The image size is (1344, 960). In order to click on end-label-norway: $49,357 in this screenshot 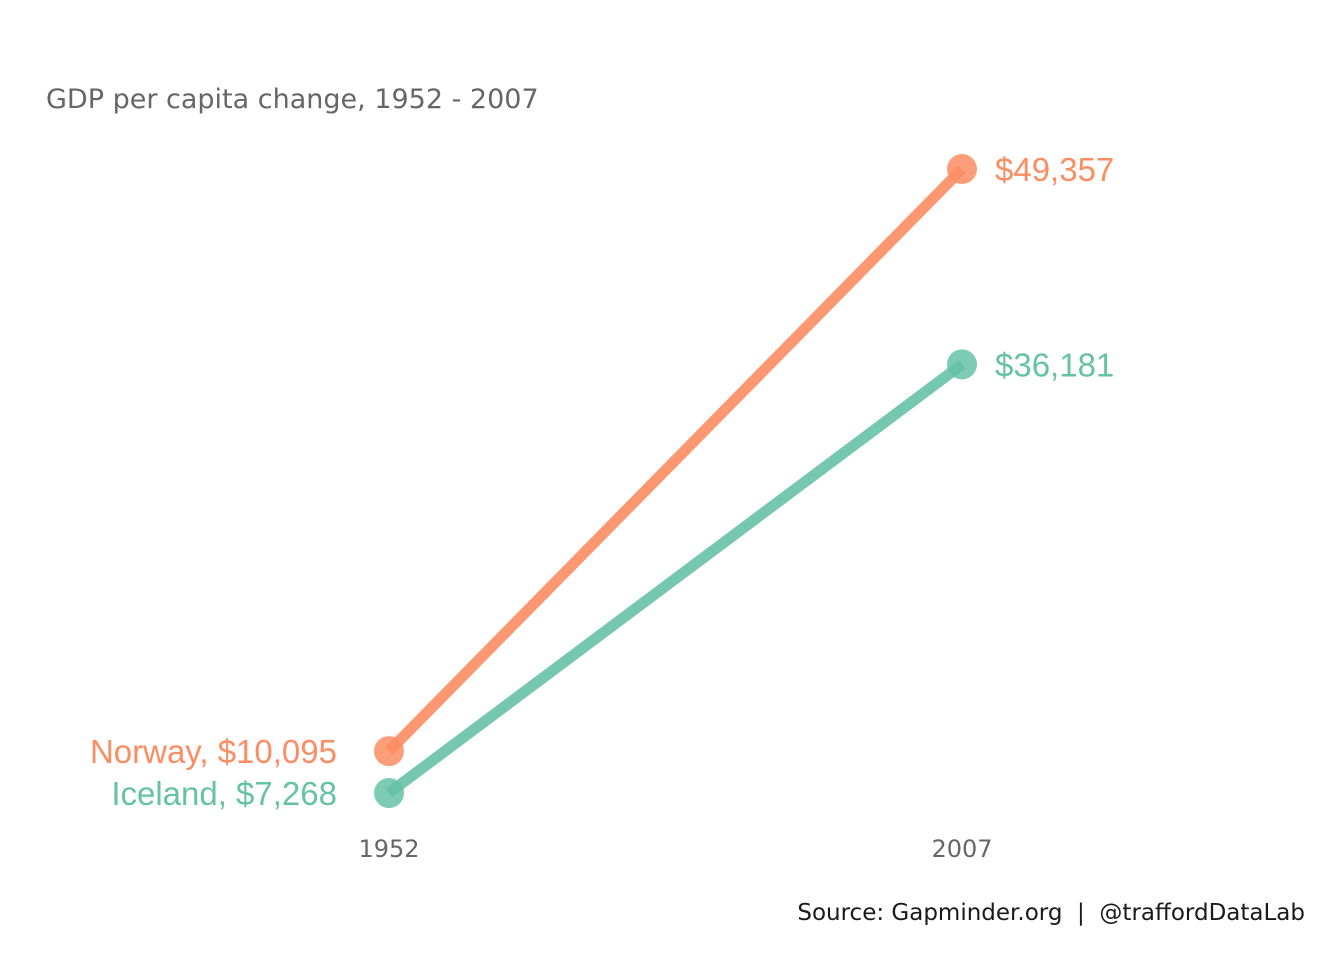, I will do `click(1054, 169)`.